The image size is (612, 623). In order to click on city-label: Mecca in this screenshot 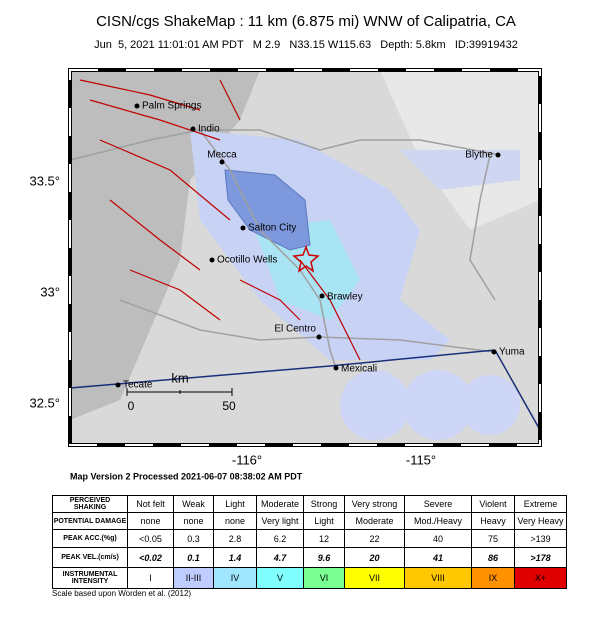, I will do `click(222, 155)`.